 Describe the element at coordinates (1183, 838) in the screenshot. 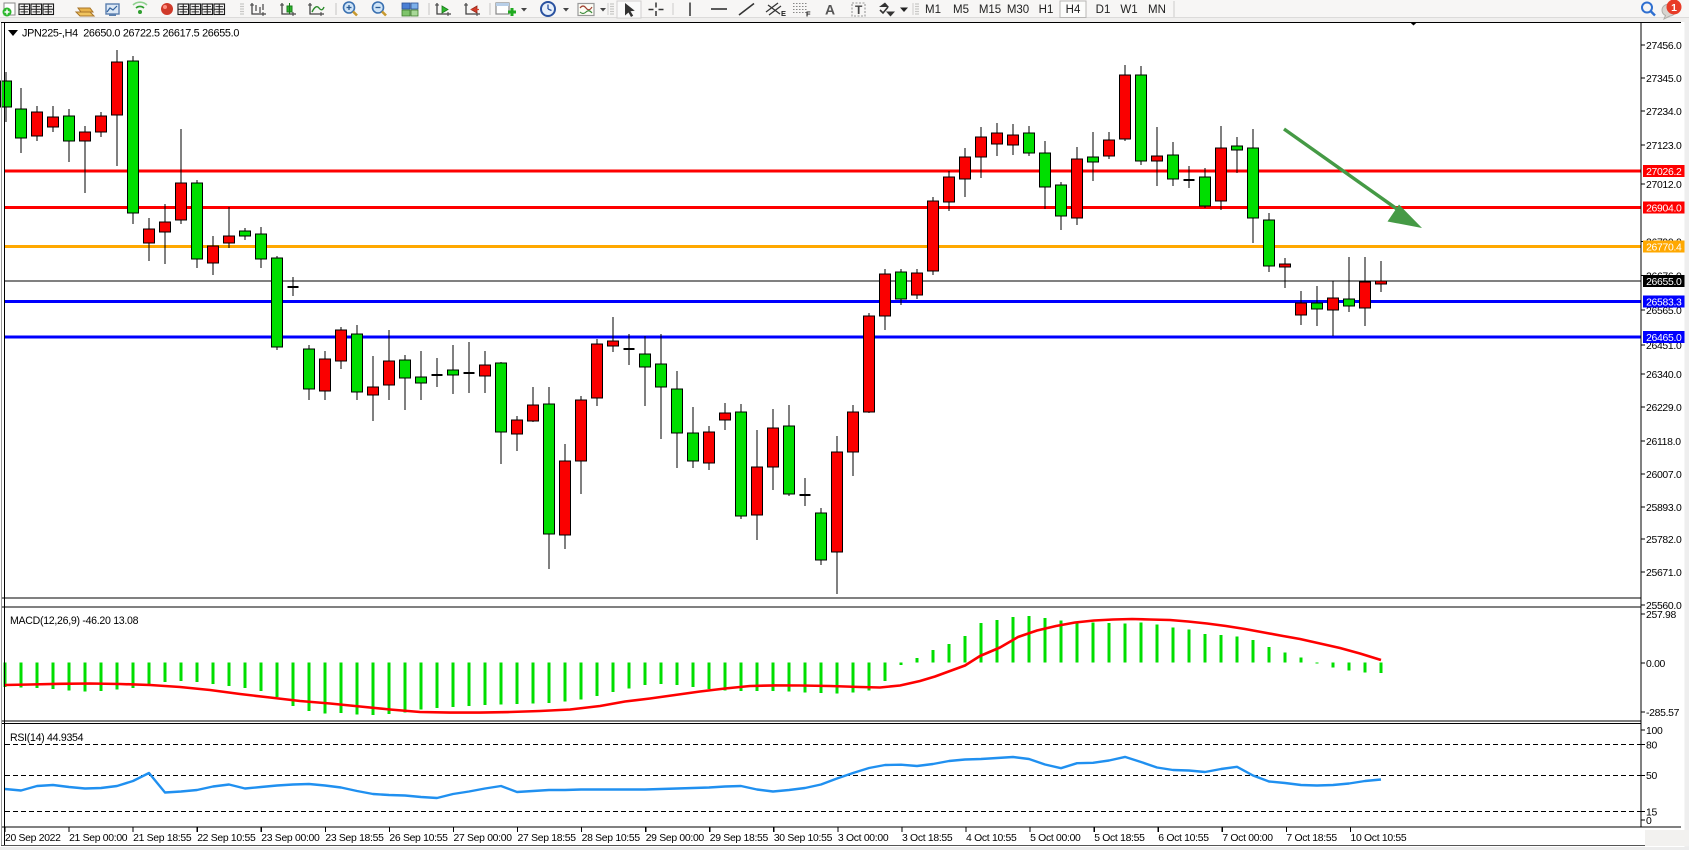

I see `svg-text: 6 Oct 10:55` at that location.